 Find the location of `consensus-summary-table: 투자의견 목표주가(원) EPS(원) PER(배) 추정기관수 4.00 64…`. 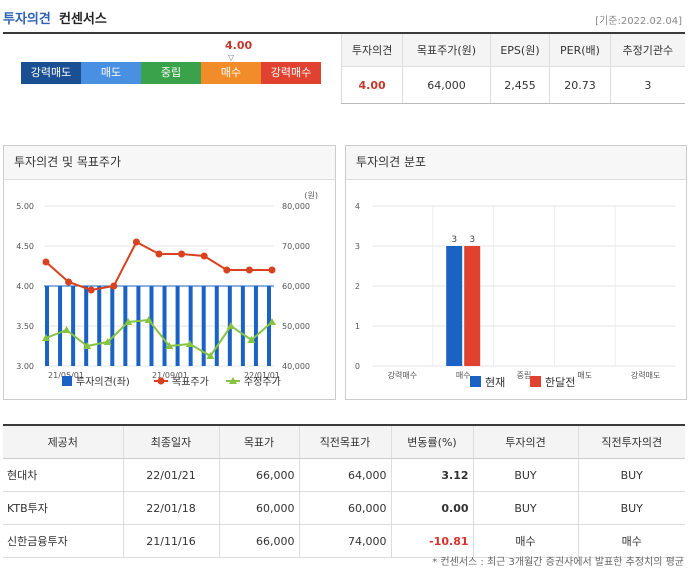

consensus-summary-table: 투자의견 목표주가(원) EPS(원) PER(배) 추정기관수 4.00 64… is located at coordinates (512, 69).